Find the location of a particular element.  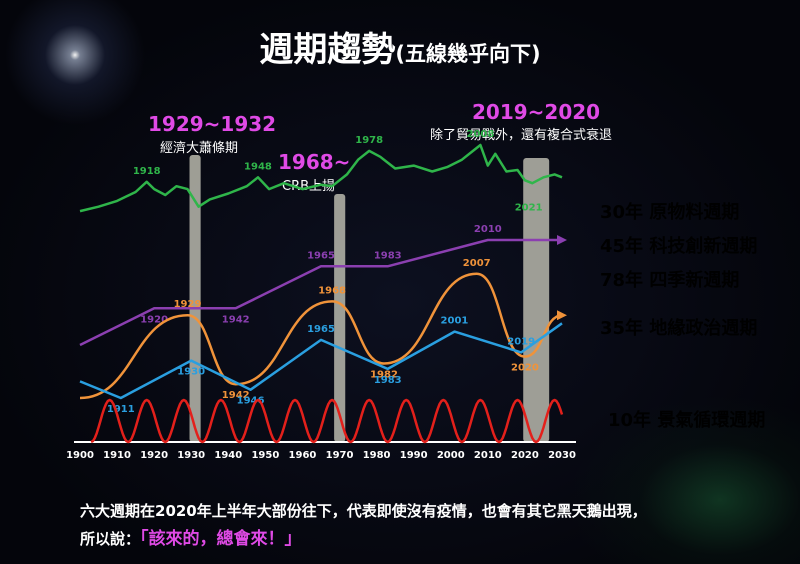

header-1929: 1929~1932 is located at coordinates (212, 124).